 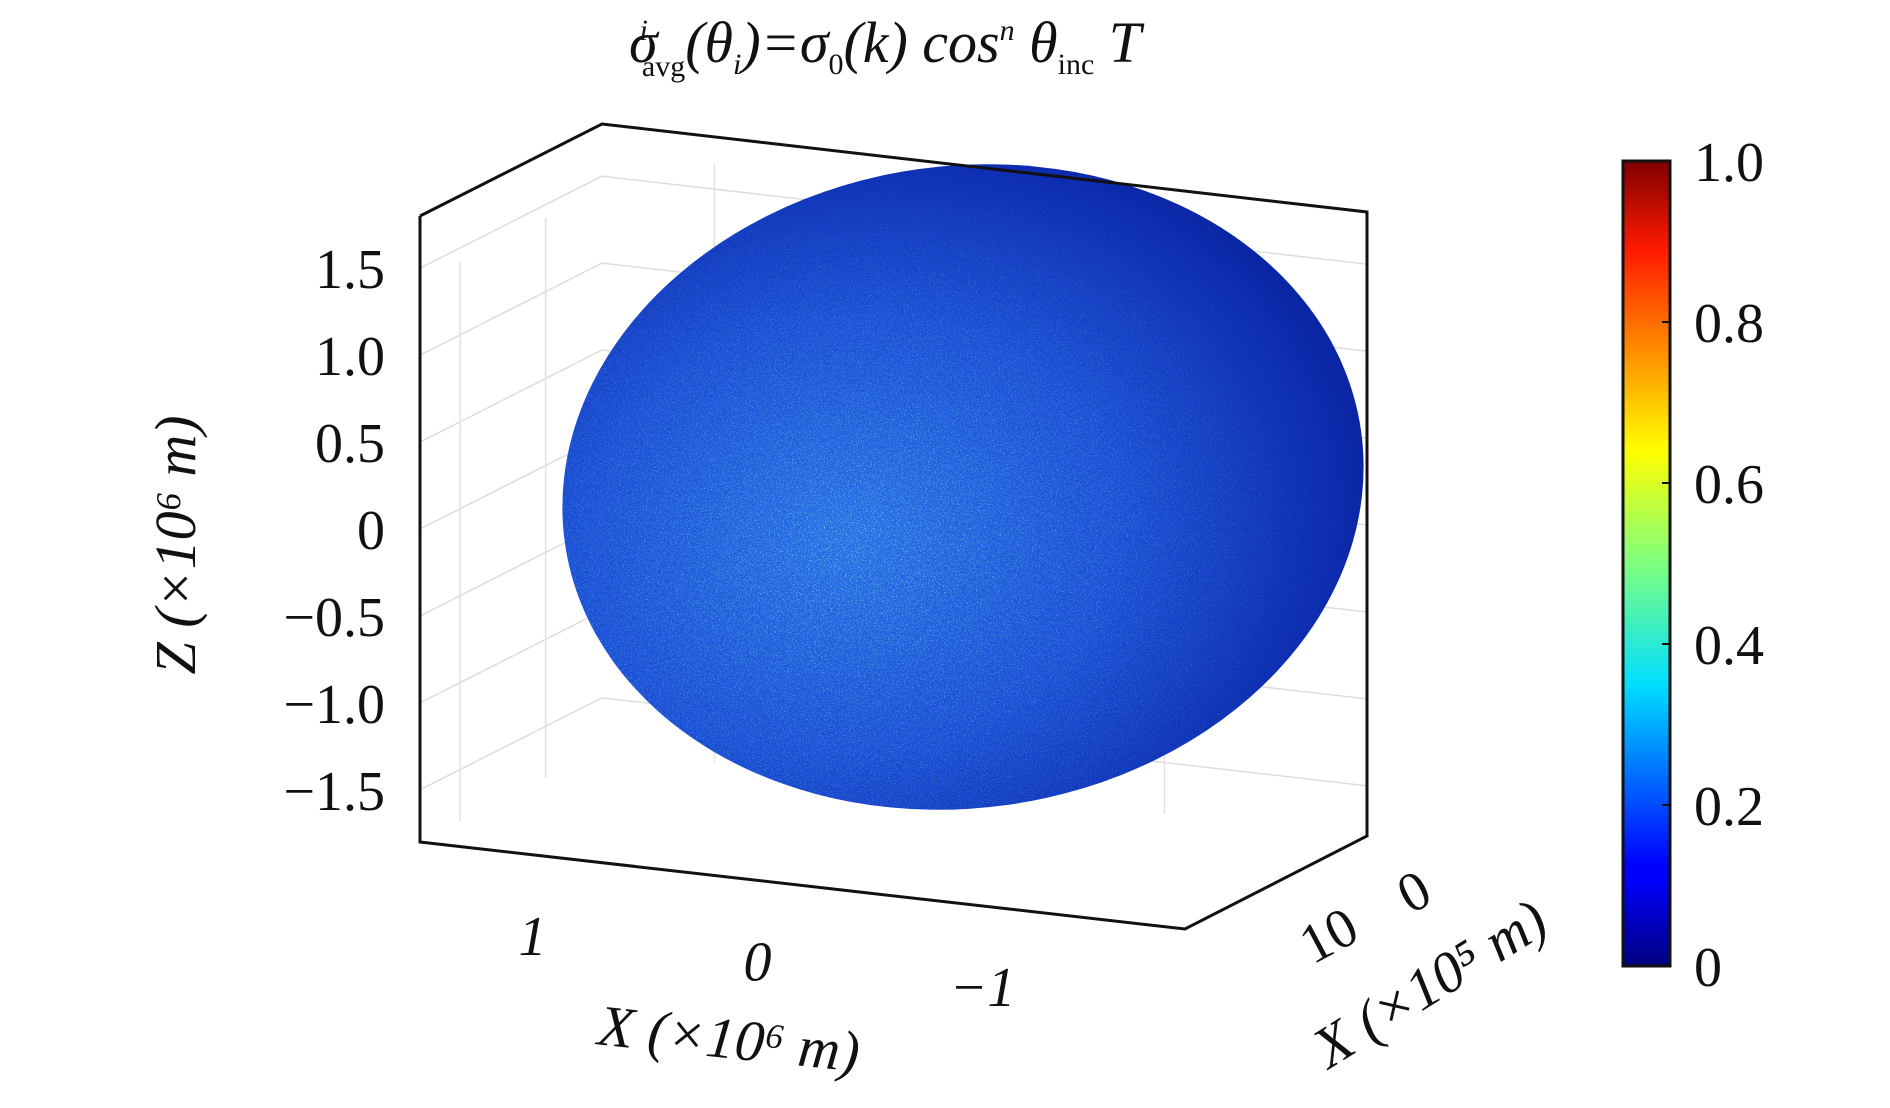 What do you see at coordinates (758, 962) in the screenshot?
I see `x-tick-label: 0` at bounding box center [758, 962].